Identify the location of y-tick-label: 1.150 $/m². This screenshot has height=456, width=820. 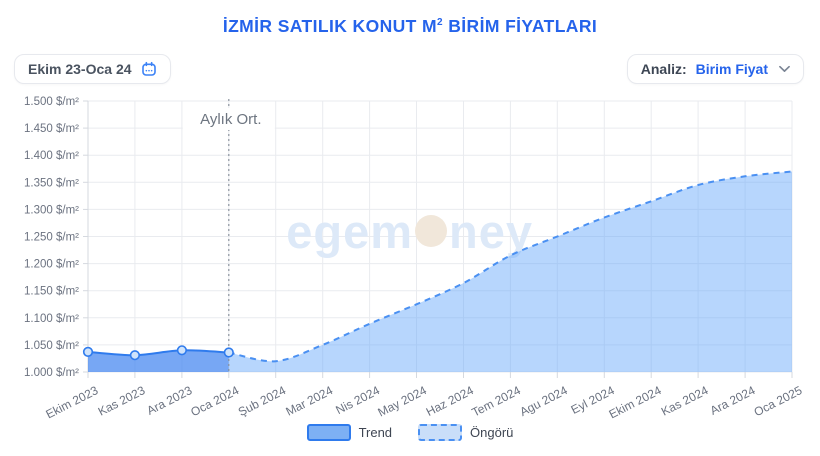
(51, 292).